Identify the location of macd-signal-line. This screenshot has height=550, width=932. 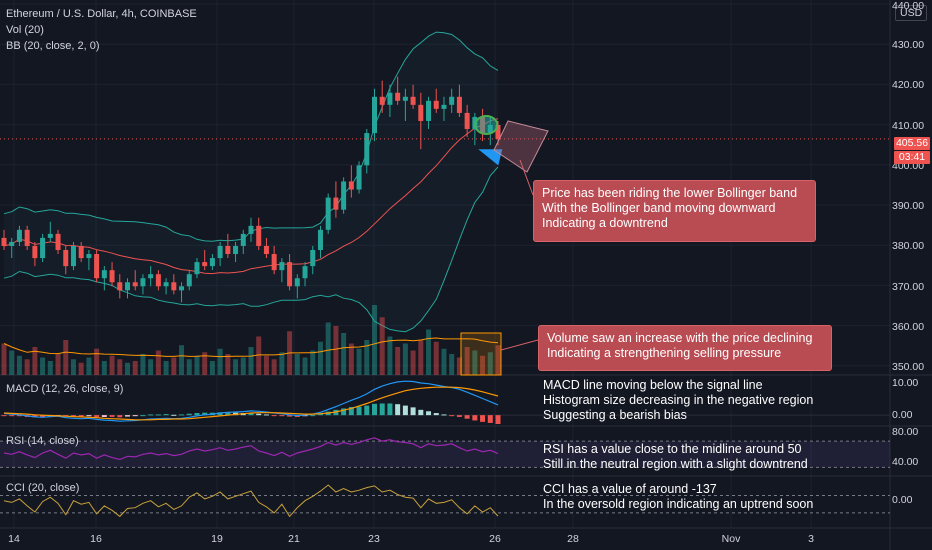
(251, 403).